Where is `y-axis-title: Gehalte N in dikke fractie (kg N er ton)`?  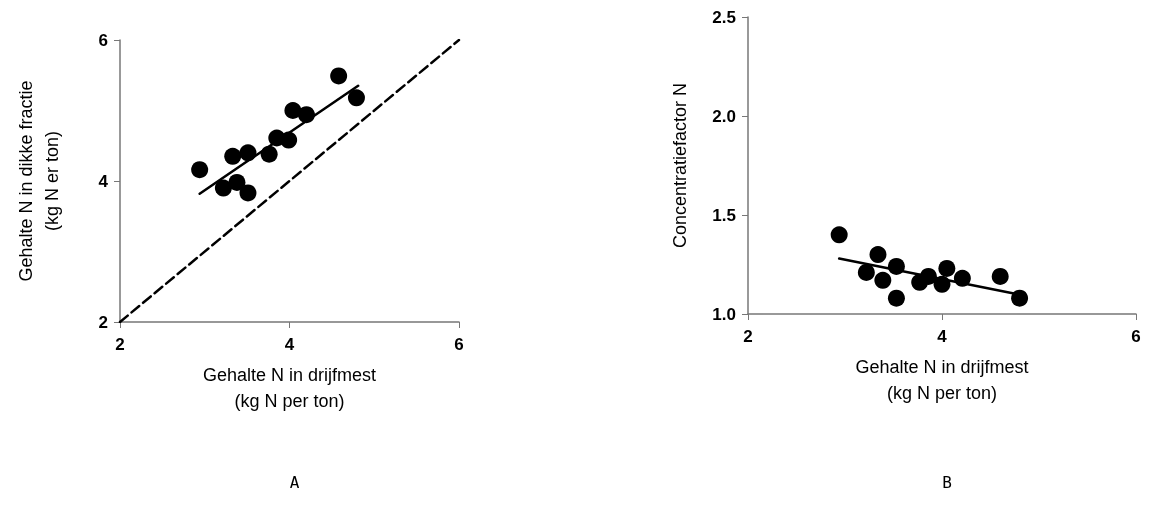
y-axis-title: Gehalte N in dikke fractie (kg N er ton) is located at coordinates (39, 181).